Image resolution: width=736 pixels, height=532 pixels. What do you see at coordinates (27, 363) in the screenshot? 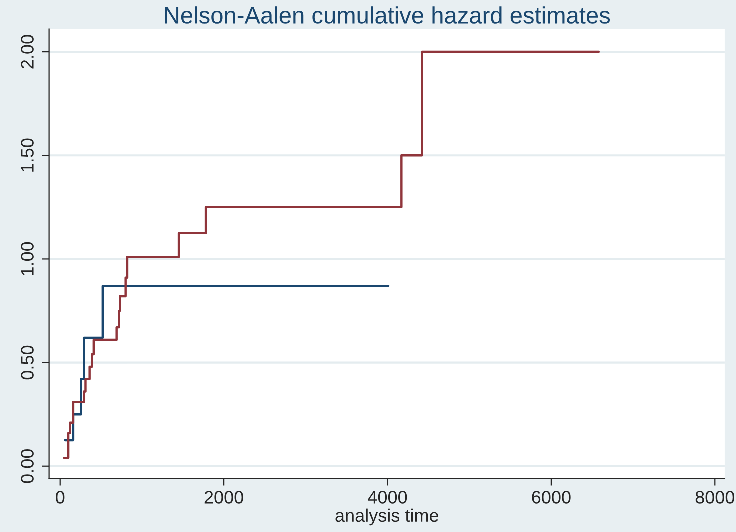
I see `y-tick-label: 0.50` at bounding box center [27, 363].